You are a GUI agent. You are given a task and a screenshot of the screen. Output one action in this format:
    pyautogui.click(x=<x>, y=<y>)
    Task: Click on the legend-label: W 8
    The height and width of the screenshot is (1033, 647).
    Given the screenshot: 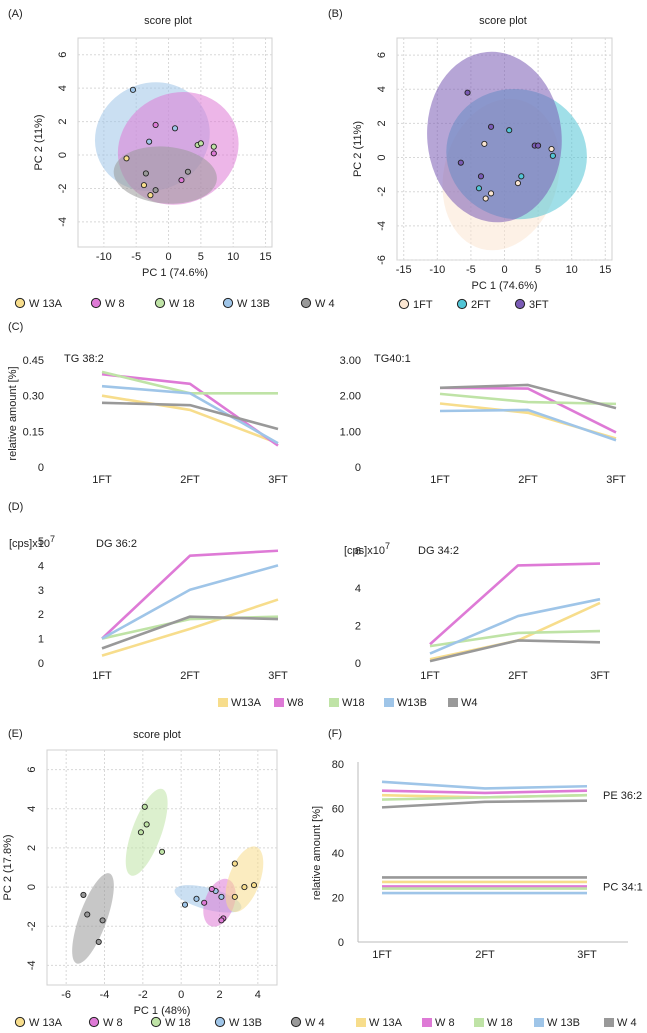 What is the action you would take?
    pyautogui.click(x=113, y=1023)
    